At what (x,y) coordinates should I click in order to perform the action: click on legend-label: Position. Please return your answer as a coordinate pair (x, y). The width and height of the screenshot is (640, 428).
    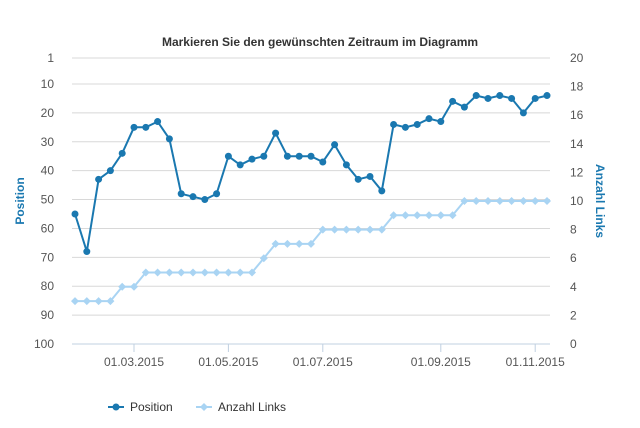
    Looking at the image, I should click on (151, 407).